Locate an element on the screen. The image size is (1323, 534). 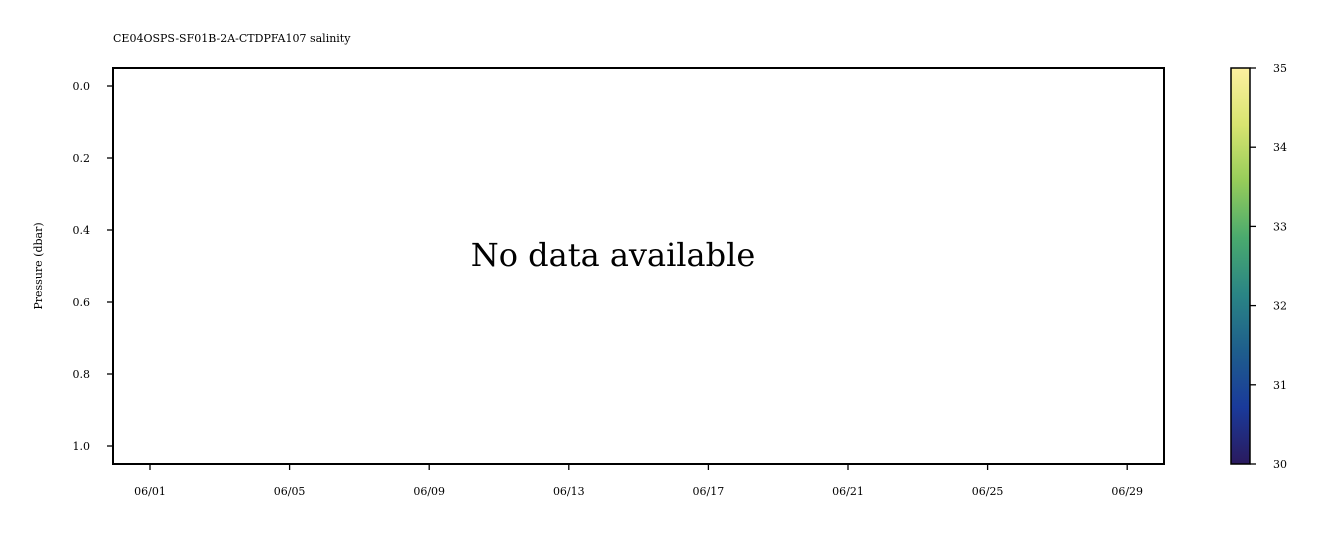
colorbar-axis: 30 31 32 33 34 35 is located at coordinates (1268, 266).